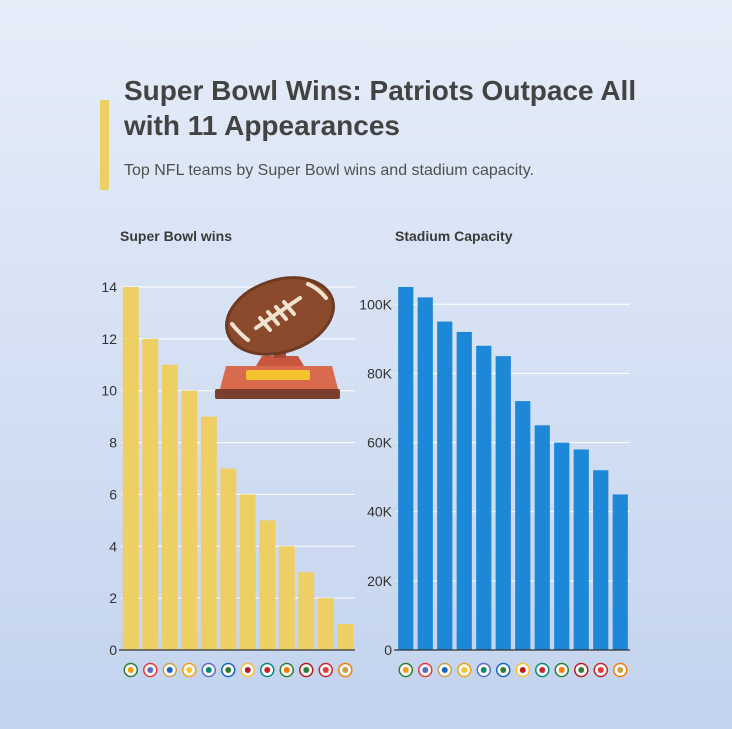 Image resolution: width=732 pixels, height=729 pixels. Describe the element at coordinates (454, 236) in the screenshot. I see `chart-title-capacity: Stadium Capacity` at that location.